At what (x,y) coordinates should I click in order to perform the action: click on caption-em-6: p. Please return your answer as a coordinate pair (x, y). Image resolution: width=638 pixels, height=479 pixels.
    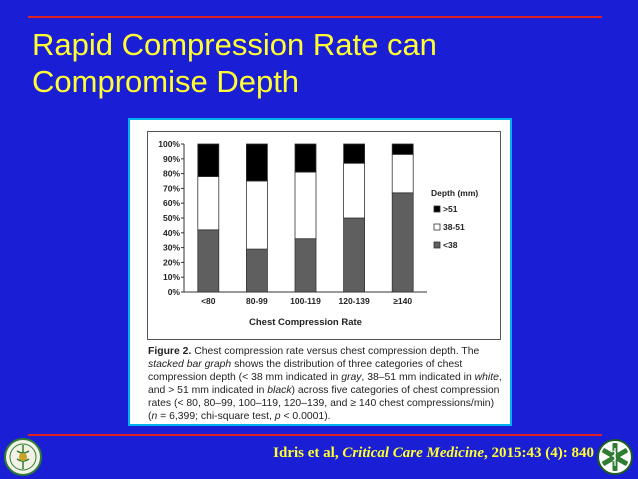
    Looking at the image, I should click on (277, 416).